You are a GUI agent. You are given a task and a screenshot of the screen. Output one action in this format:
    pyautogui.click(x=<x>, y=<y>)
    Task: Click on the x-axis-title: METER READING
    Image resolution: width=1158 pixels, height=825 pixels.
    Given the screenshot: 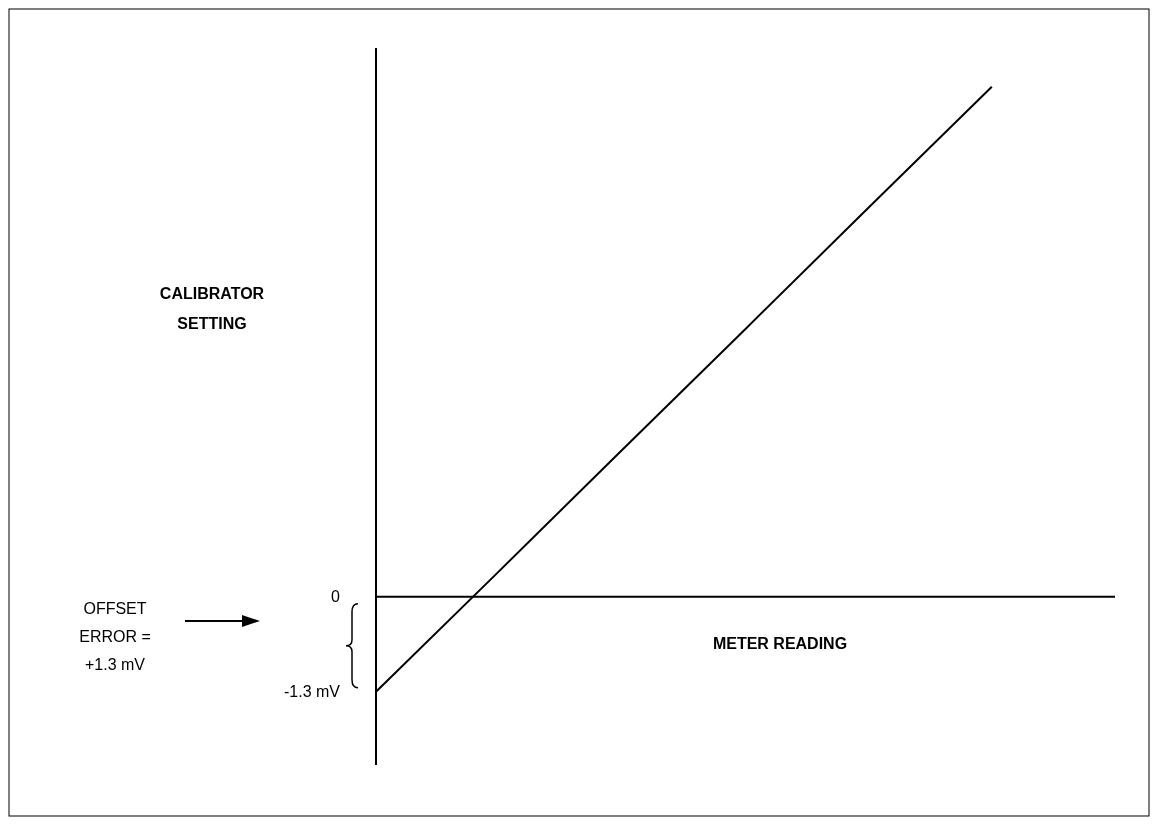 What is the action you would take?
    pyautogui.click(x=780, y=643)
    